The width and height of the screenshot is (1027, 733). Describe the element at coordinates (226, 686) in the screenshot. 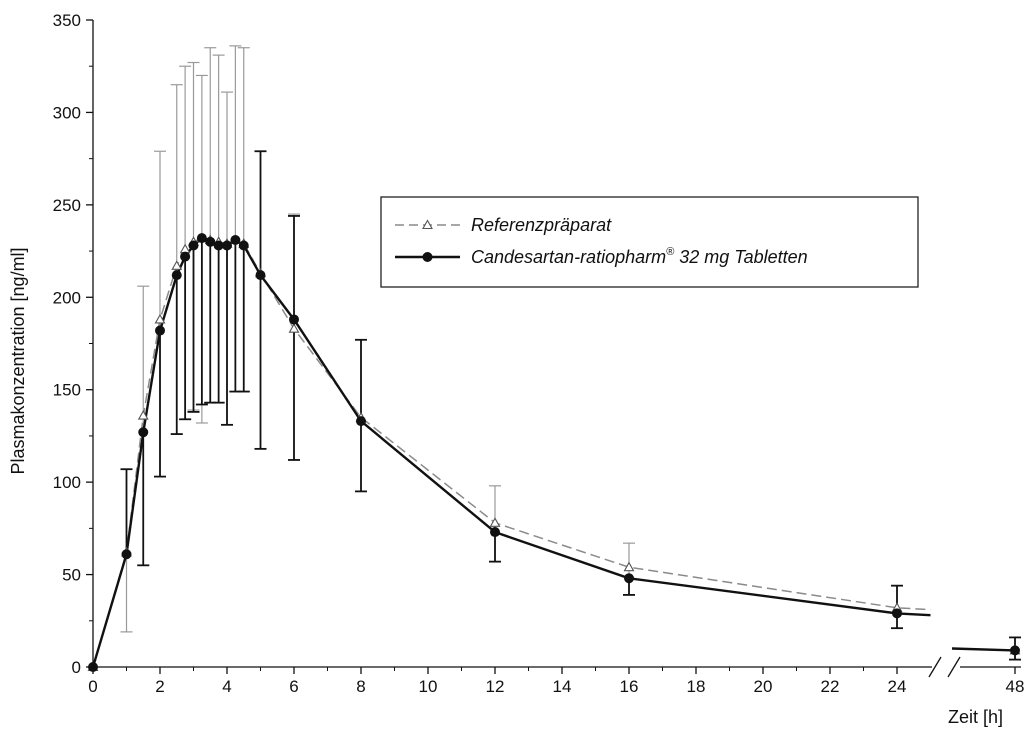

I see `x-tick-label: 4` at that location.